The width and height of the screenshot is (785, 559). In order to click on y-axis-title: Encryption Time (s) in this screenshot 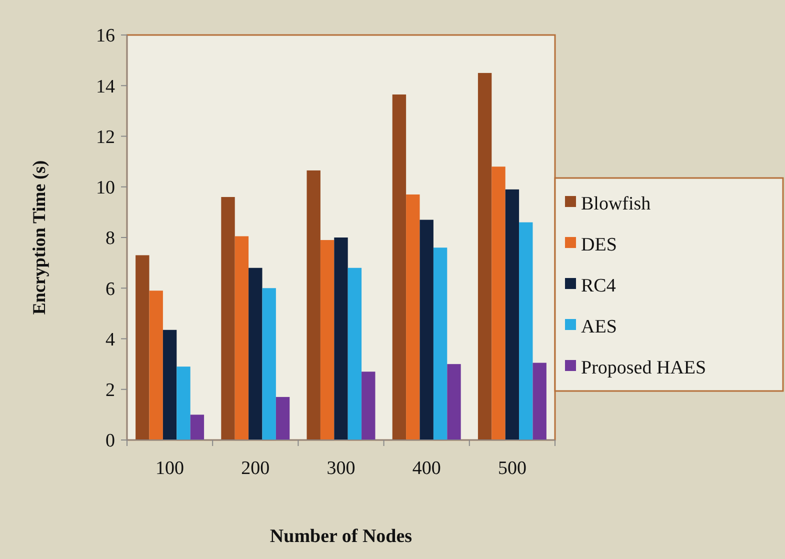, I will do `click(39, 237)`.